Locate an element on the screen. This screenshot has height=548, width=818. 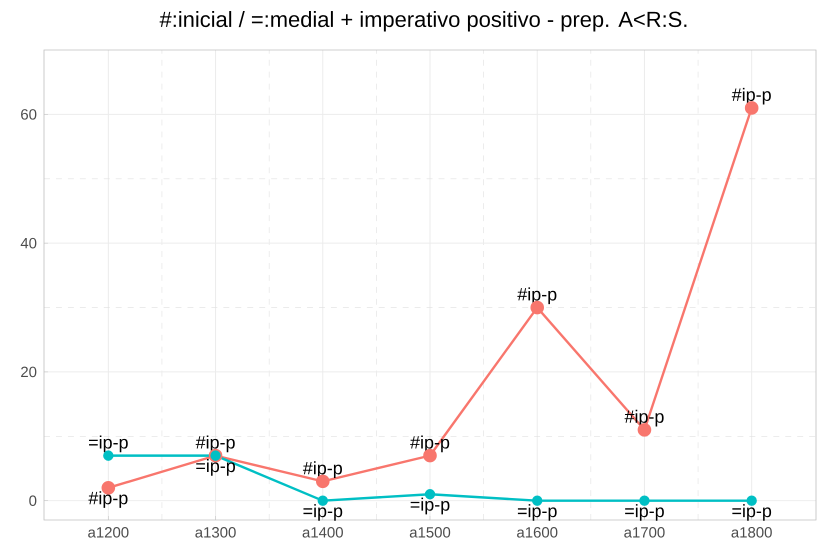
x-tick-label: a1500 is located at coordinates (430, 532).